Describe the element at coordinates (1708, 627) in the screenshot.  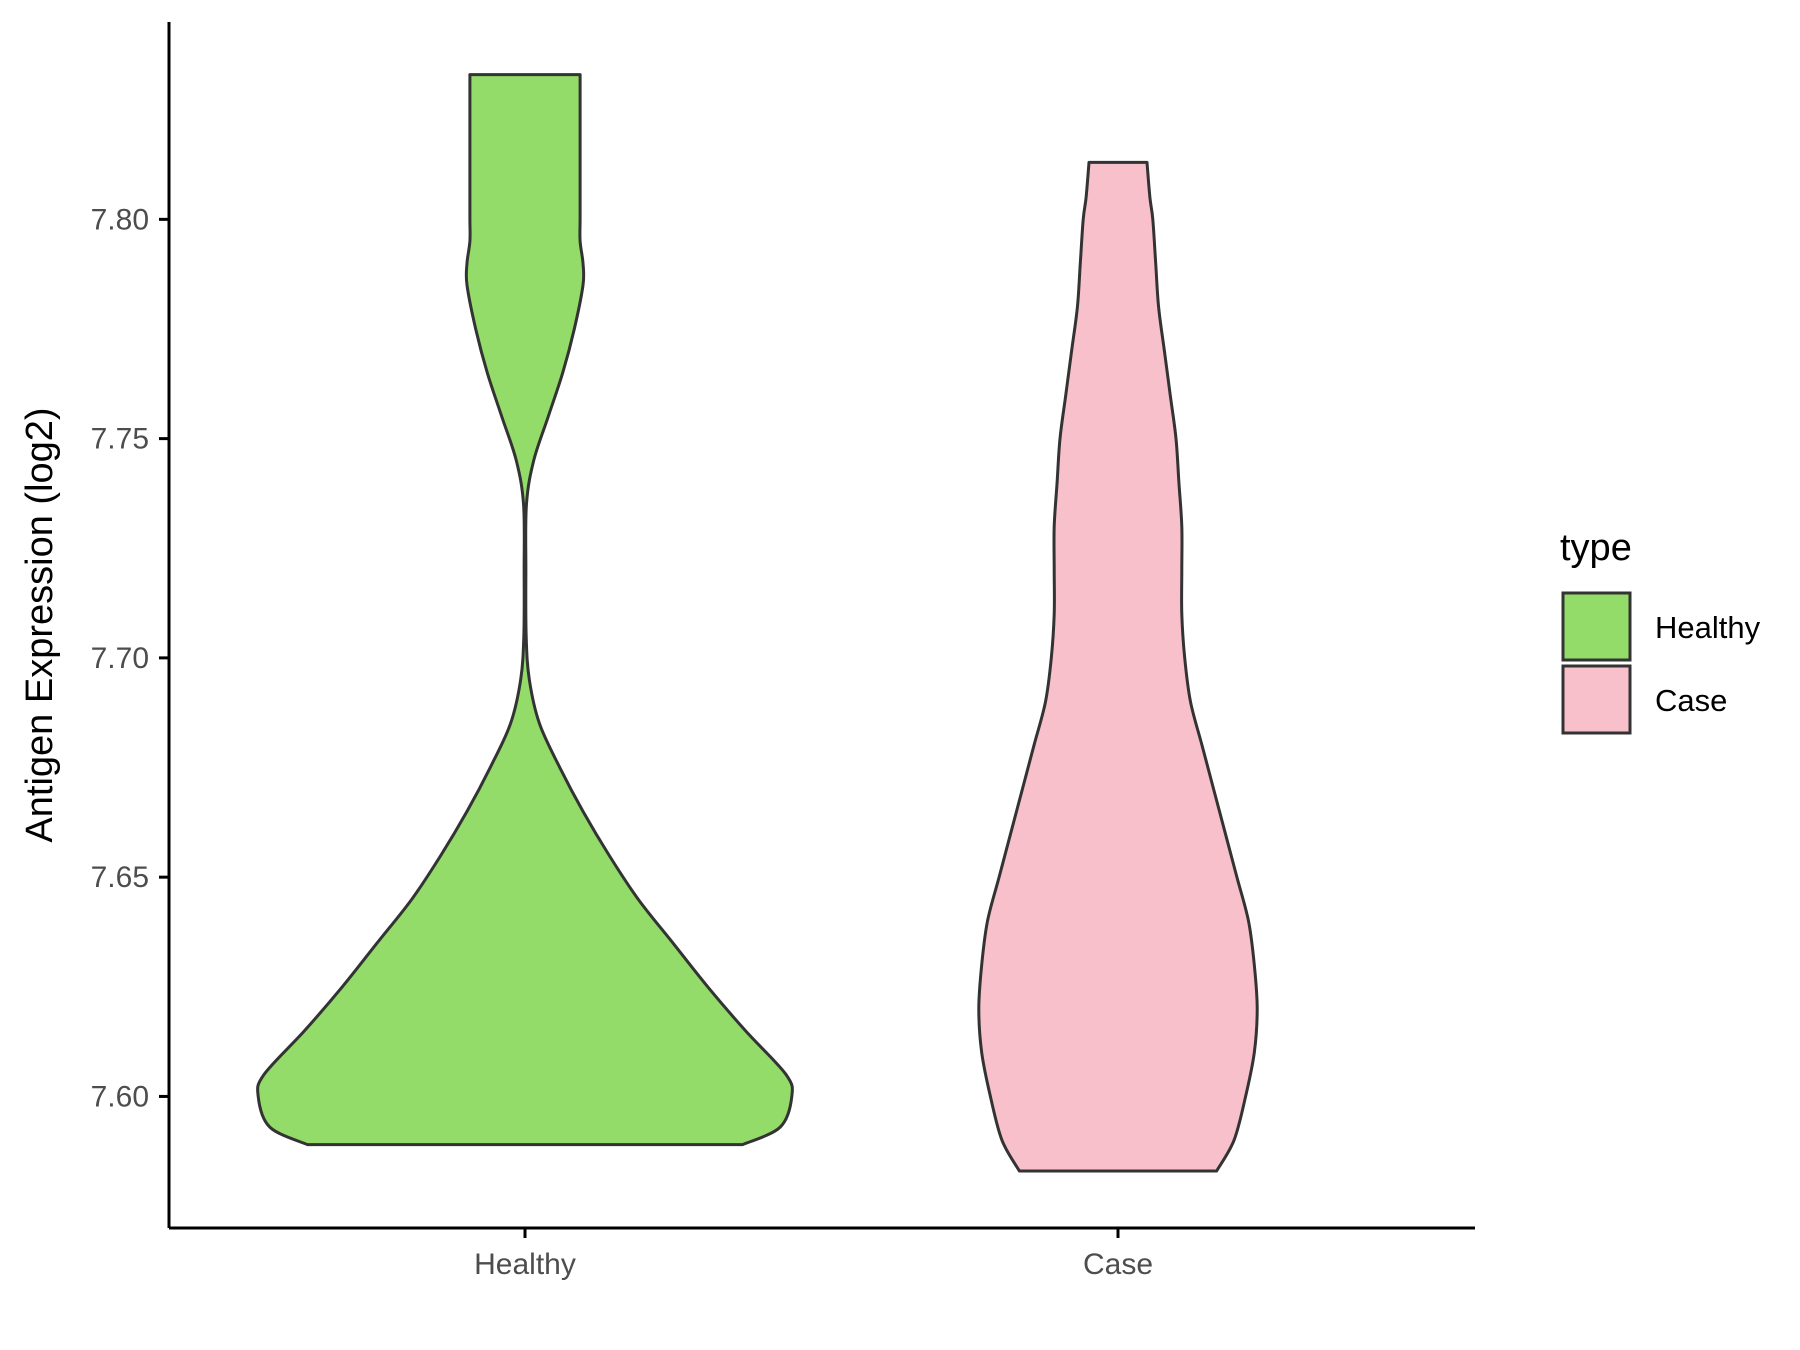
I see `legend-label-healthy: Healthy` at that location.